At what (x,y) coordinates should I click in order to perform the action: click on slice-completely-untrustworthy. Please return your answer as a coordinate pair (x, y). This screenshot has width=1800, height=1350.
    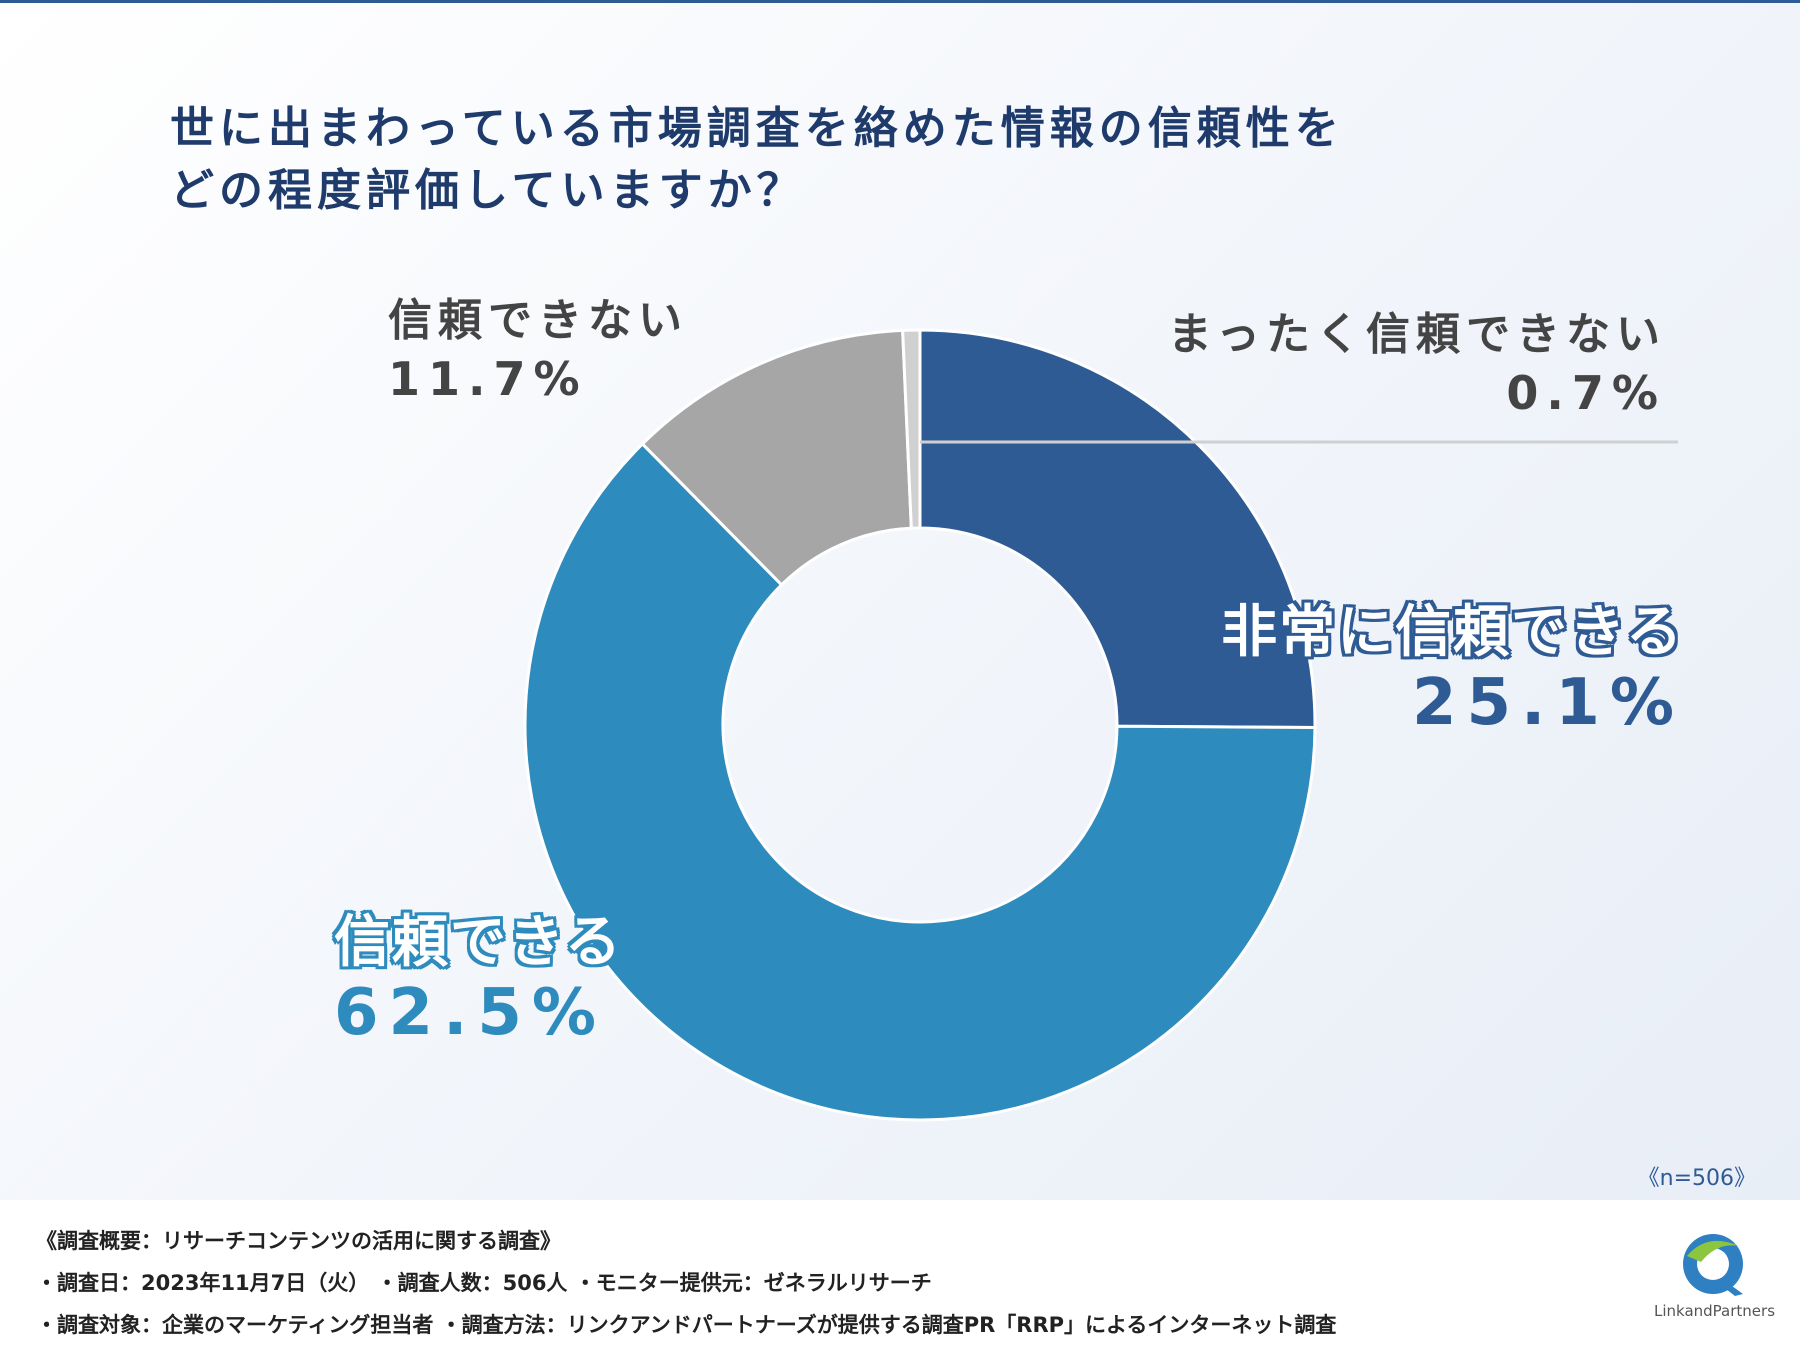
    Looking at the image, I should click on (911, 429).